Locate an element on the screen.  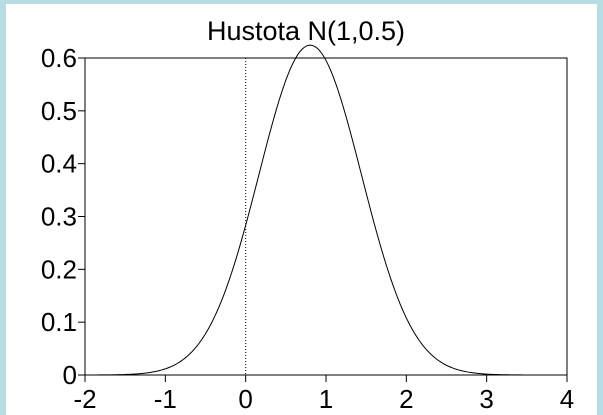
y-tick-label: 0.1 is located at coordinates (59, 322).